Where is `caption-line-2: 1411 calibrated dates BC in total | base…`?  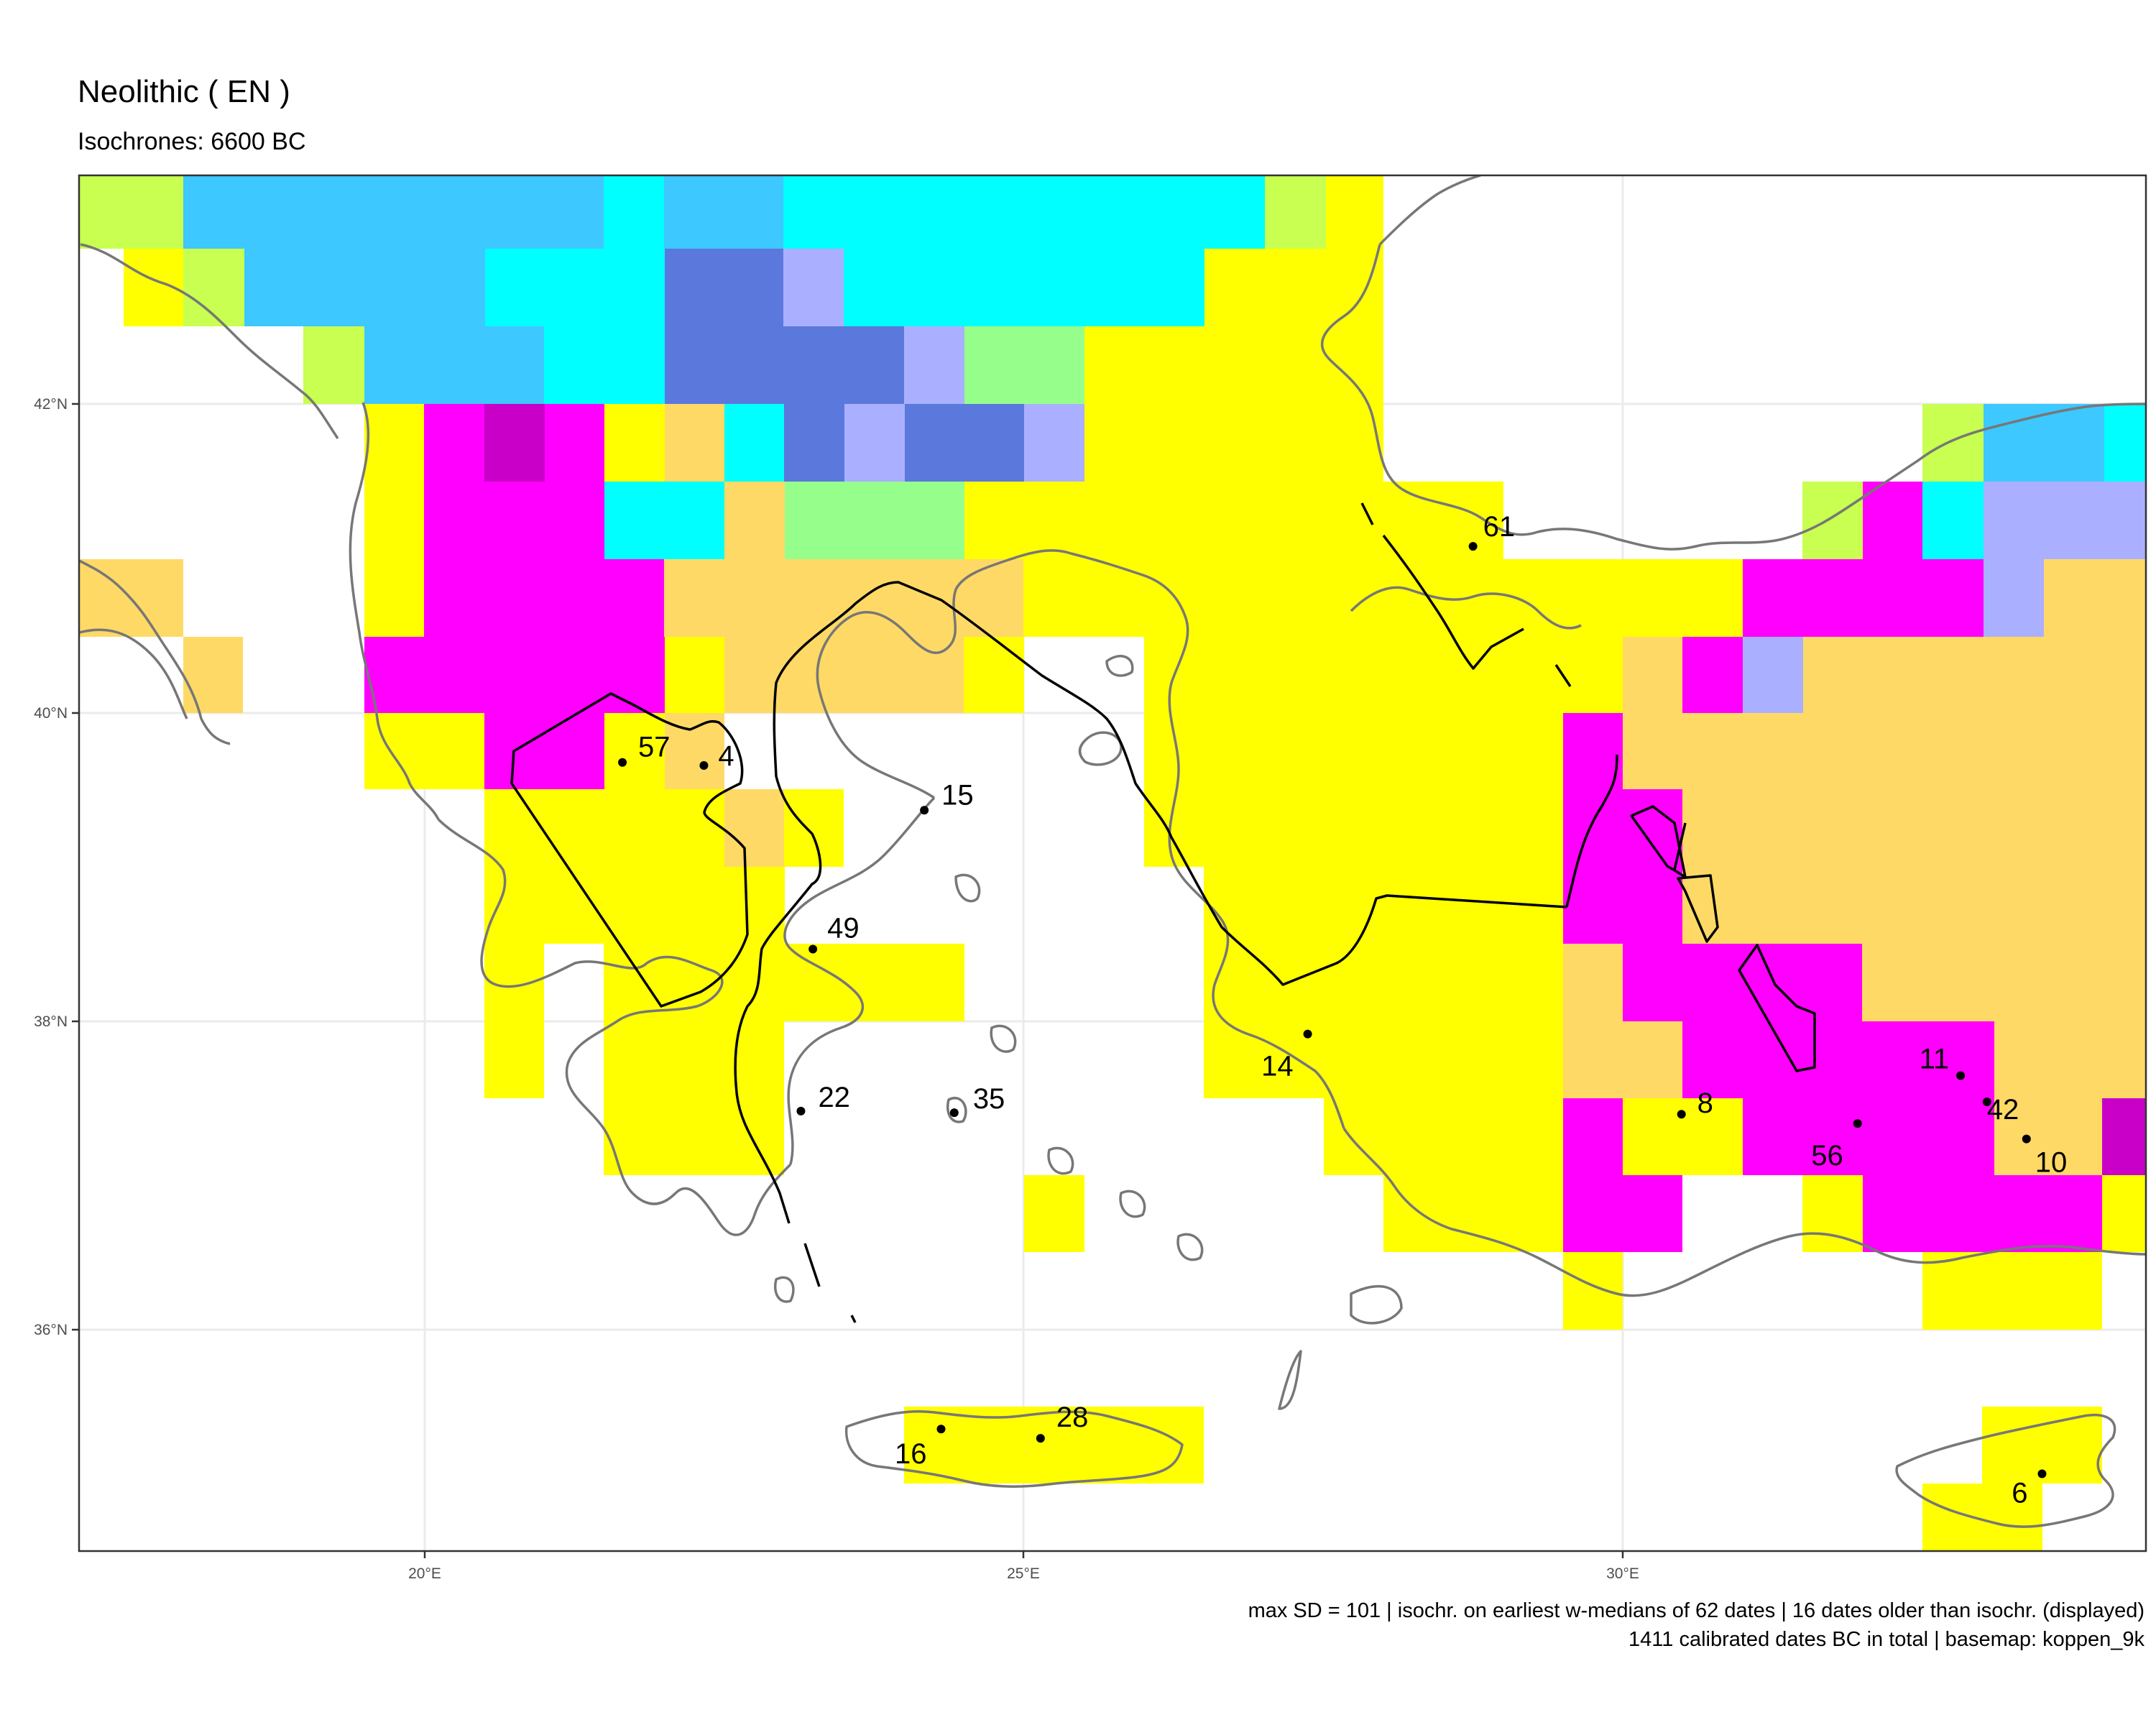 caption-line-2: 1411 calibrated dates BC in total | base… is located at coordinates (1886, 1639).